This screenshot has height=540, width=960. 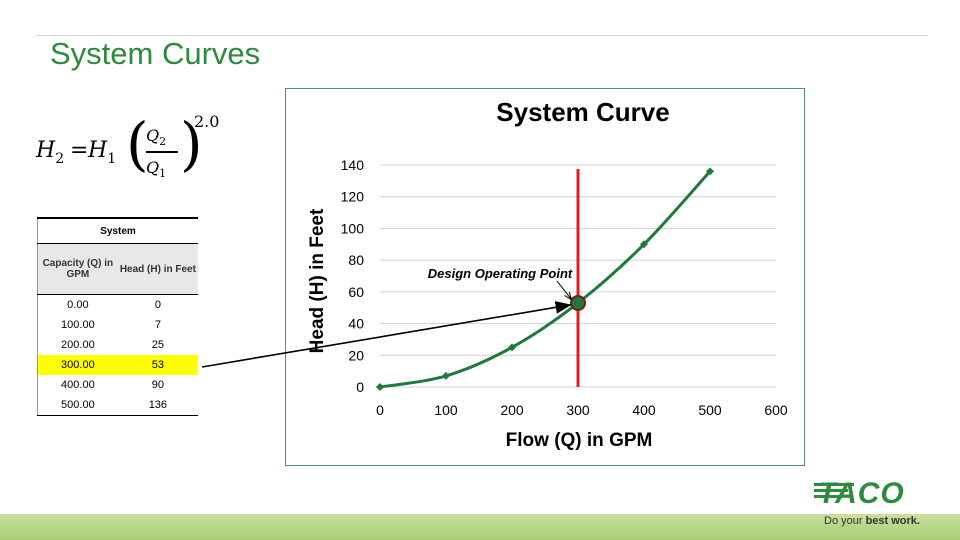 What do you see at coordinates (162, 152) in the screenshot?
I see `formula-fraction-bar` at bounding box center [162, 152].